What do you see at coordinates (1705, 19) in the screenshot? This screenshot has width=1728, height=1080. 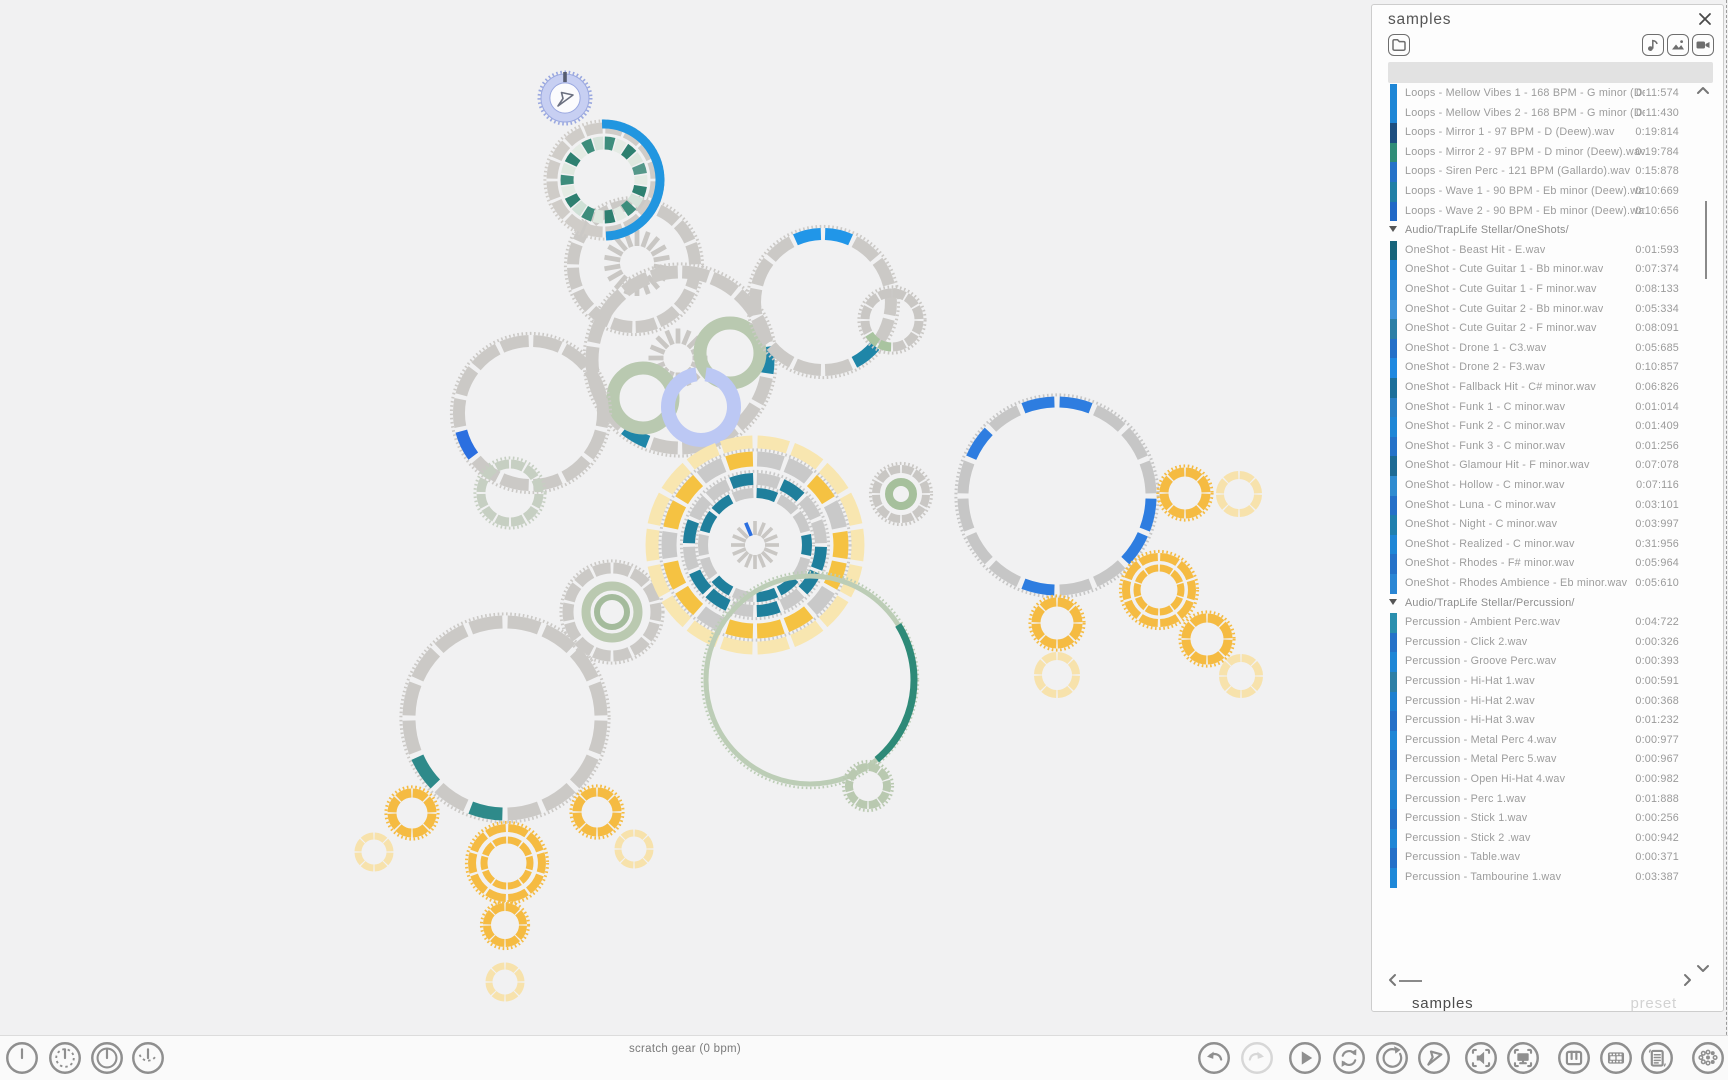 I see `close-icon` at bounding box center [1705, 19].